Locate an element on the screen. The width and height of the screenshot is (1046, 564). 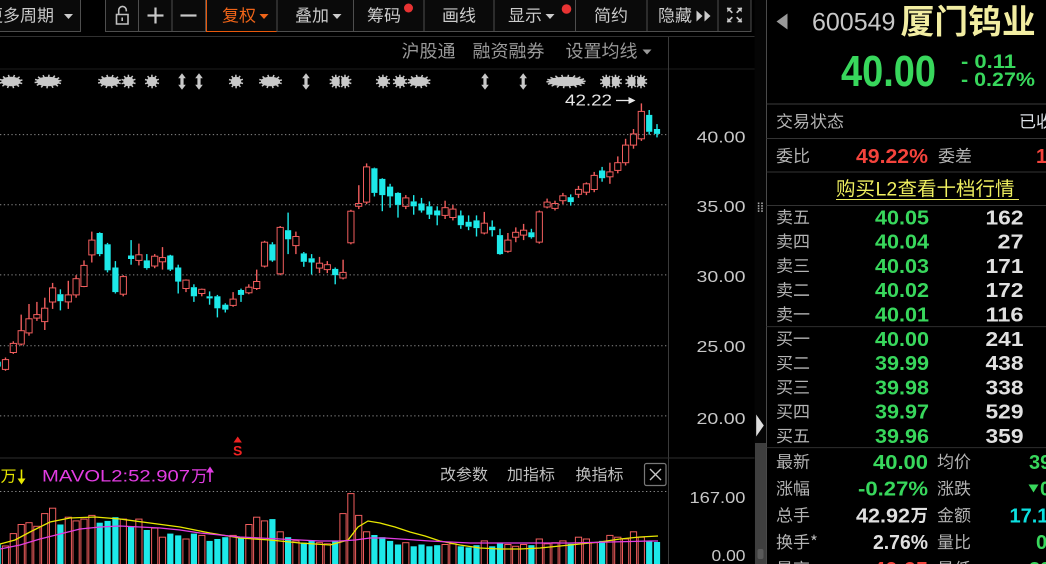
svg-text: 17.18 is located at coordinates (1028, 516).